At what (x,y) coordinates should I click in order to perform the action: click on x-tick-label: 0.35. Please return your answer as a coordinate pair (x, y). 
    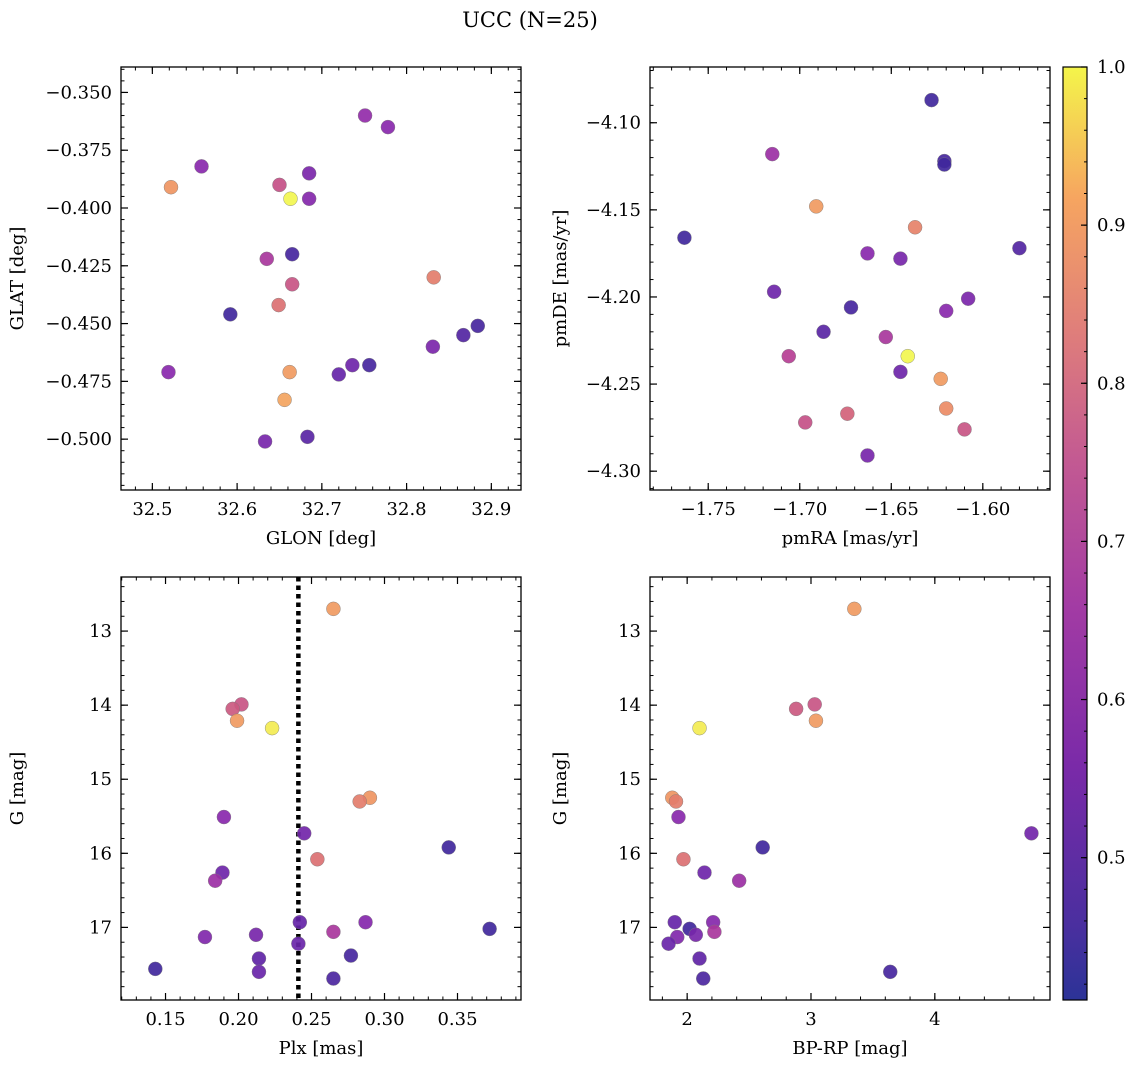
    Looking at the image, I should click on (457, 1019).